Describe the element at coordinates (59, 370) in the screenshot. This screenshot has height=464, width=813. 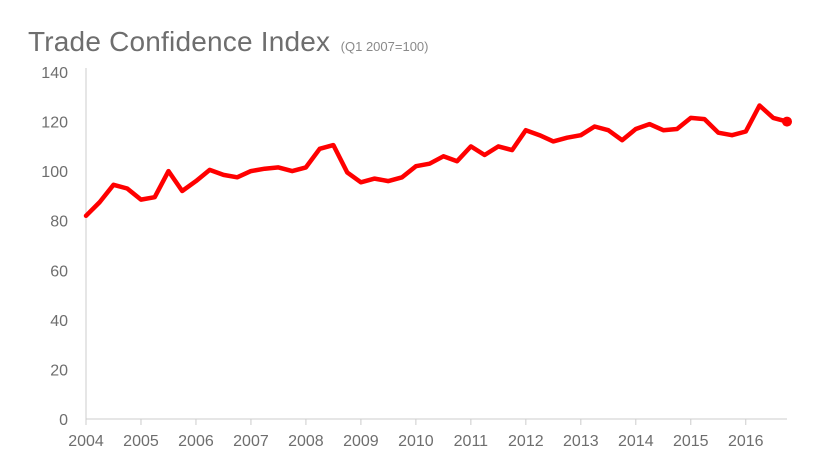
I see `y-tick-label: 20` at that location.